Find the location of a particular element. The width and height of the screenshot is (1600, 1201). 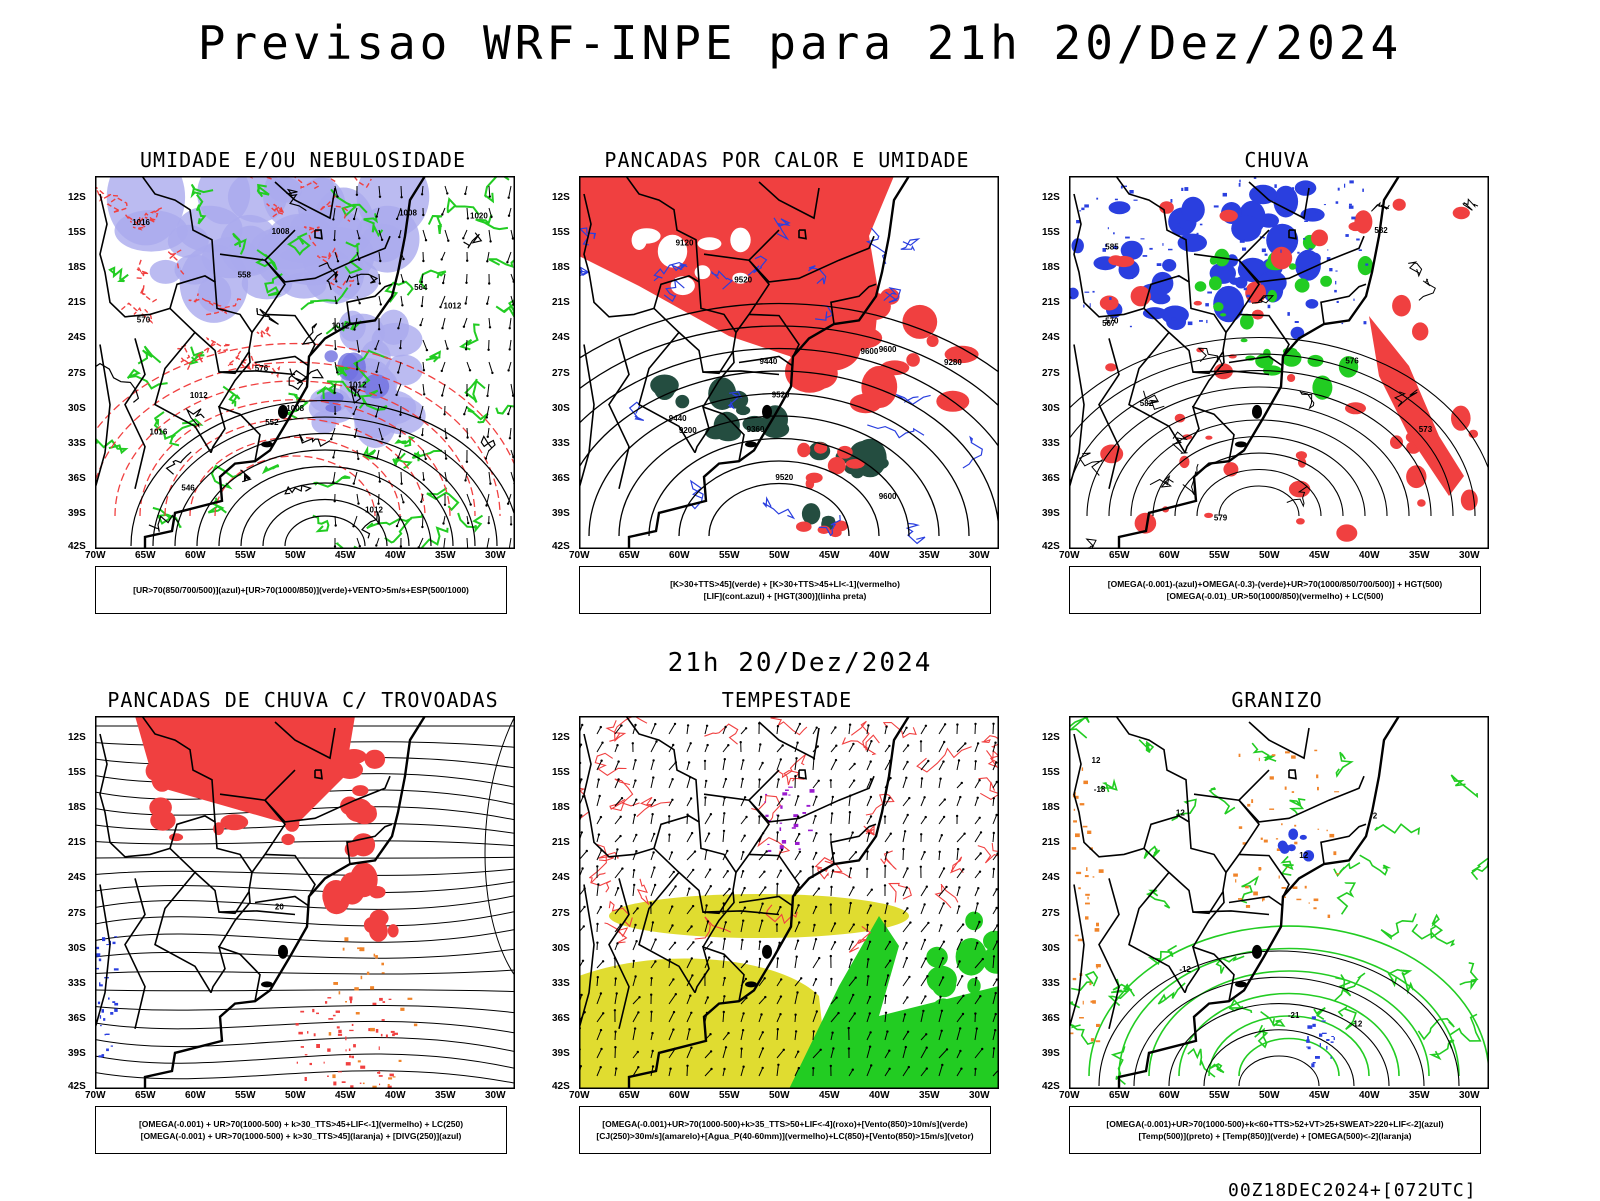

rain-humidity-area is located at coordinates (1299, 489).